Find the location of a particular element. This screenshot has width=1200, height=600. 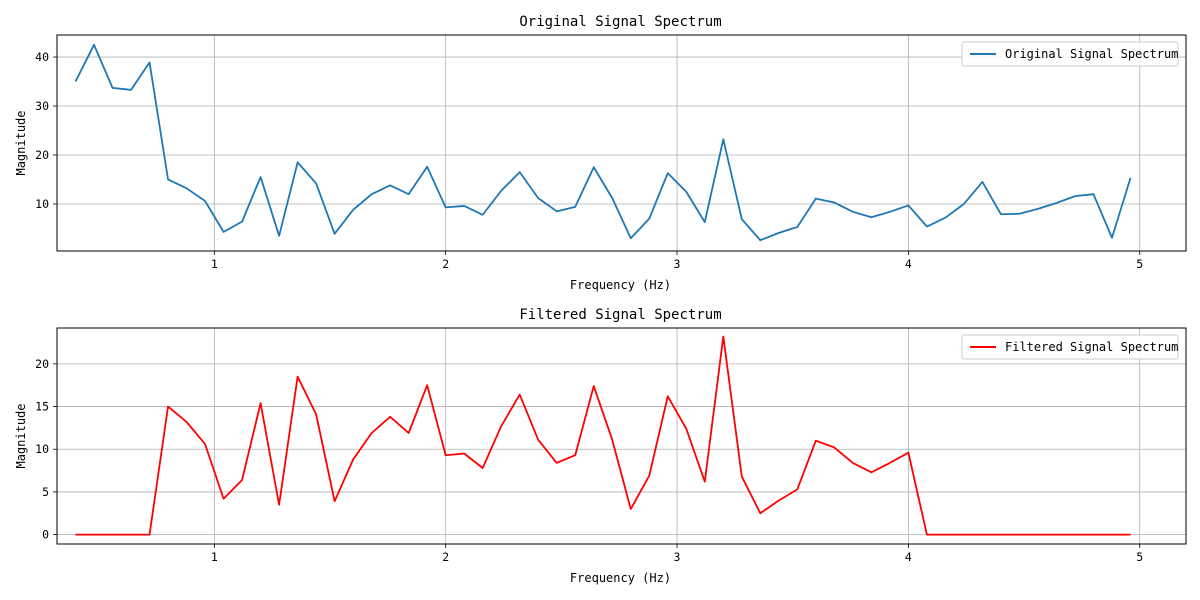

chart-title: Filtered Signal Spectrum is located at coordinates (620, 315).